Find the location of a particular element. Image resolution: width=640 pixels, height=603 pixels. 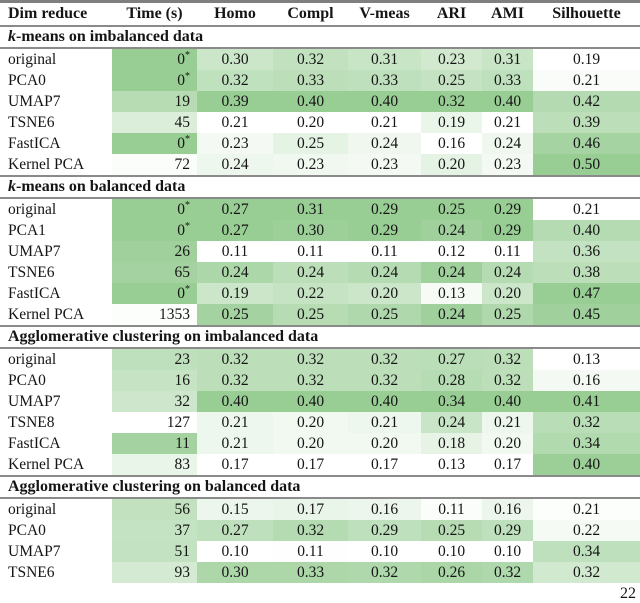

cell-homo: 0.19 is located at coordinates (235, 293).